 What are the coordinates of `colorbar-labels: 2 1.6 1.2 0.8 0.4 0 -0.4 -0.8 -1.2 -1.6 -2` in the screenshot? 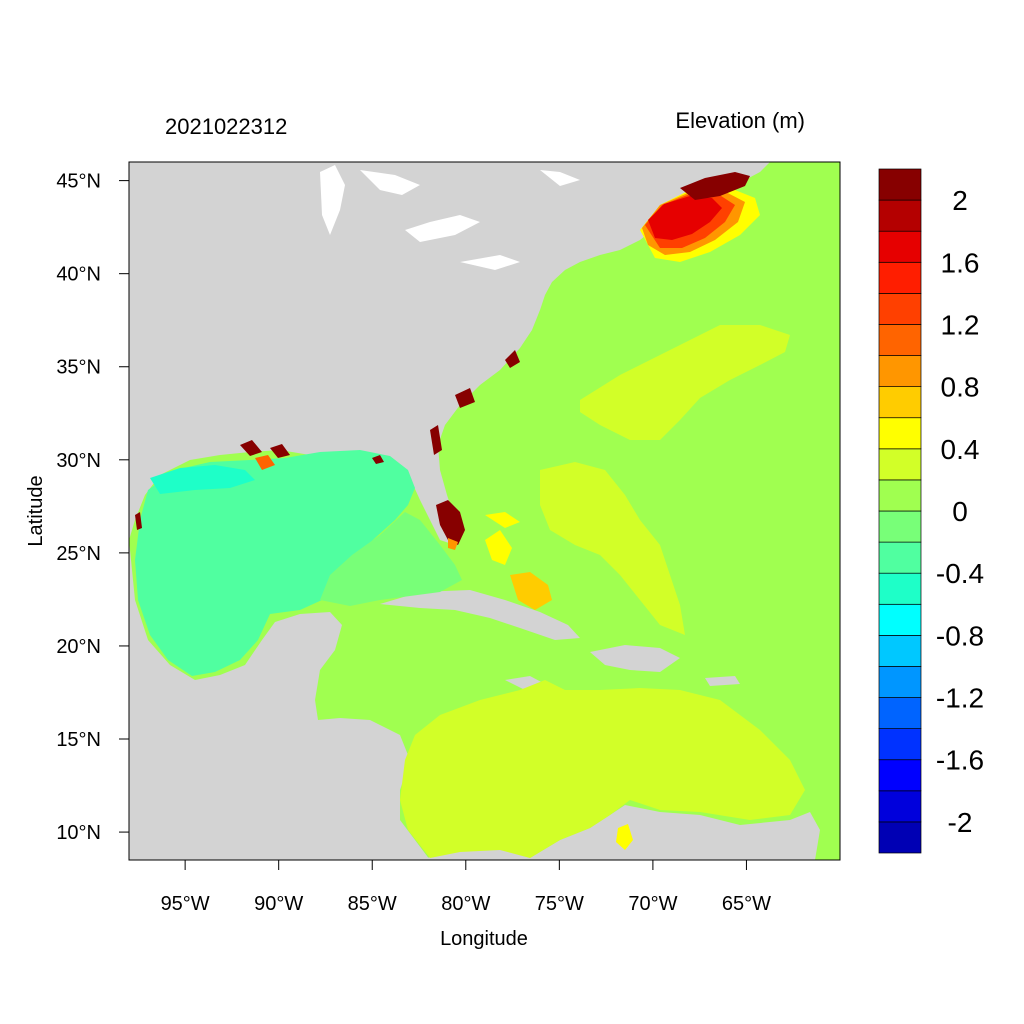 It's located at (960, 511).